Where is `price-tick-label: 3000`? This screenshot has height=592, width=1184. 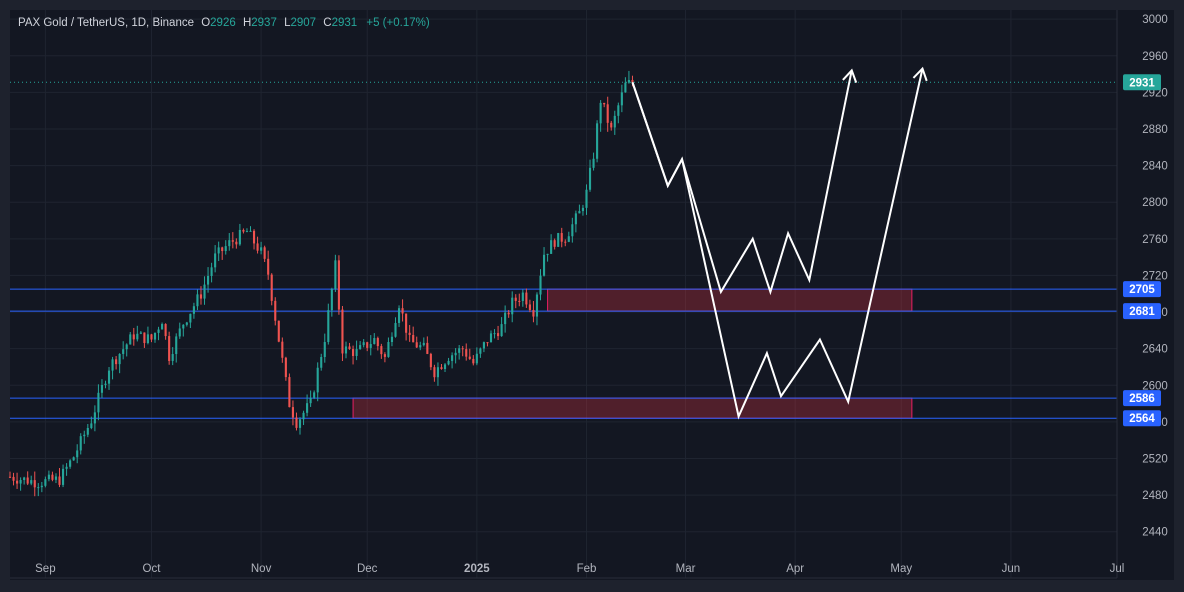 price-tick-label: 3000 is located at coordinates (1155, 20).